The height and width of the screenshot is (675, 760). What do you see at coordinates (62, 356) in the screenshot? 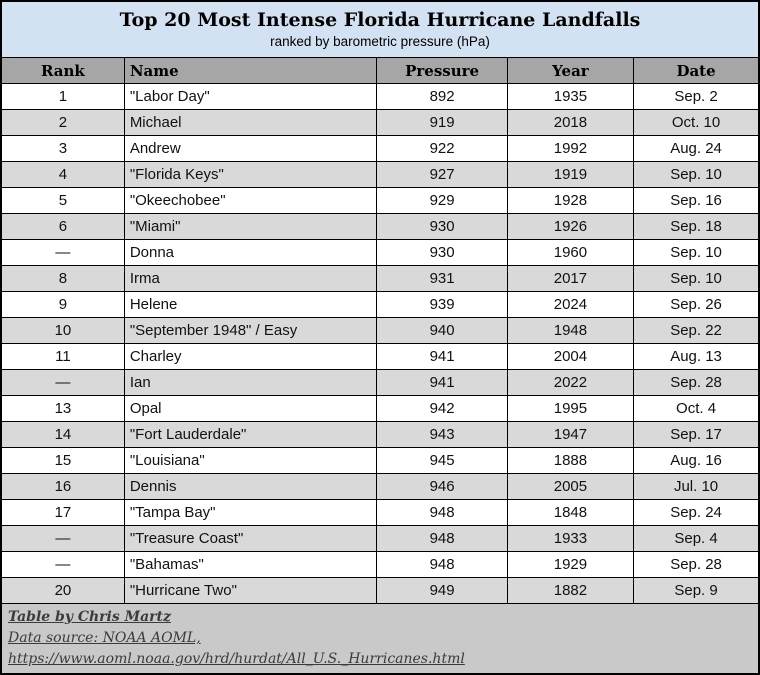
I see `cell-rank: 11` at bounding box center [62, 356].